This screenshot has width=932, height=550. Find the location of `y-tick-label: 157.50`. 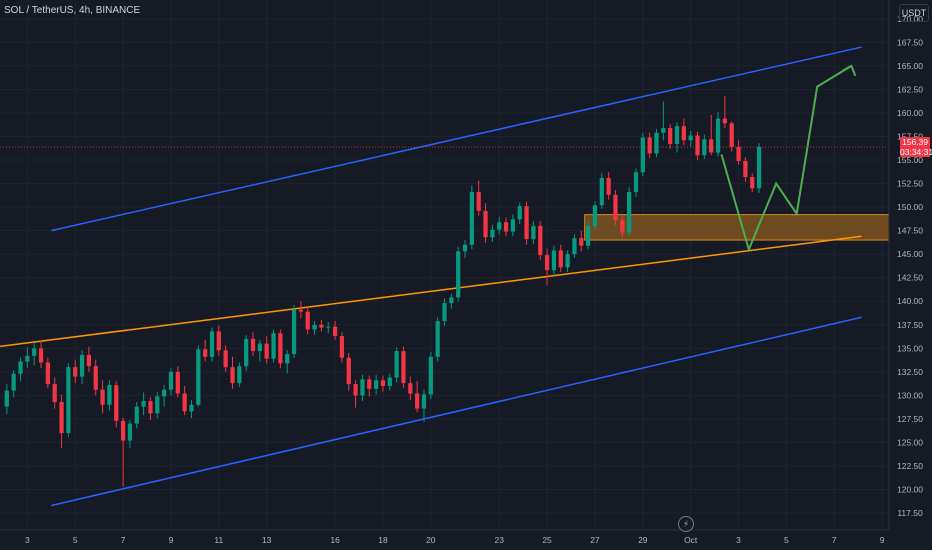

y-tick-label: 157.50 is located at coordinates (910, 137).